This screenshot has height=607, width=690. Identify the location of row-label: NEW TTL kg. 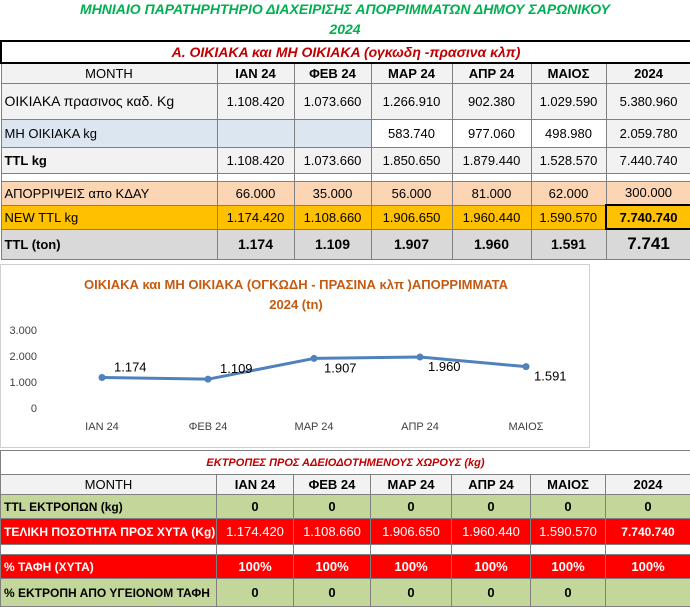
(109, 217).